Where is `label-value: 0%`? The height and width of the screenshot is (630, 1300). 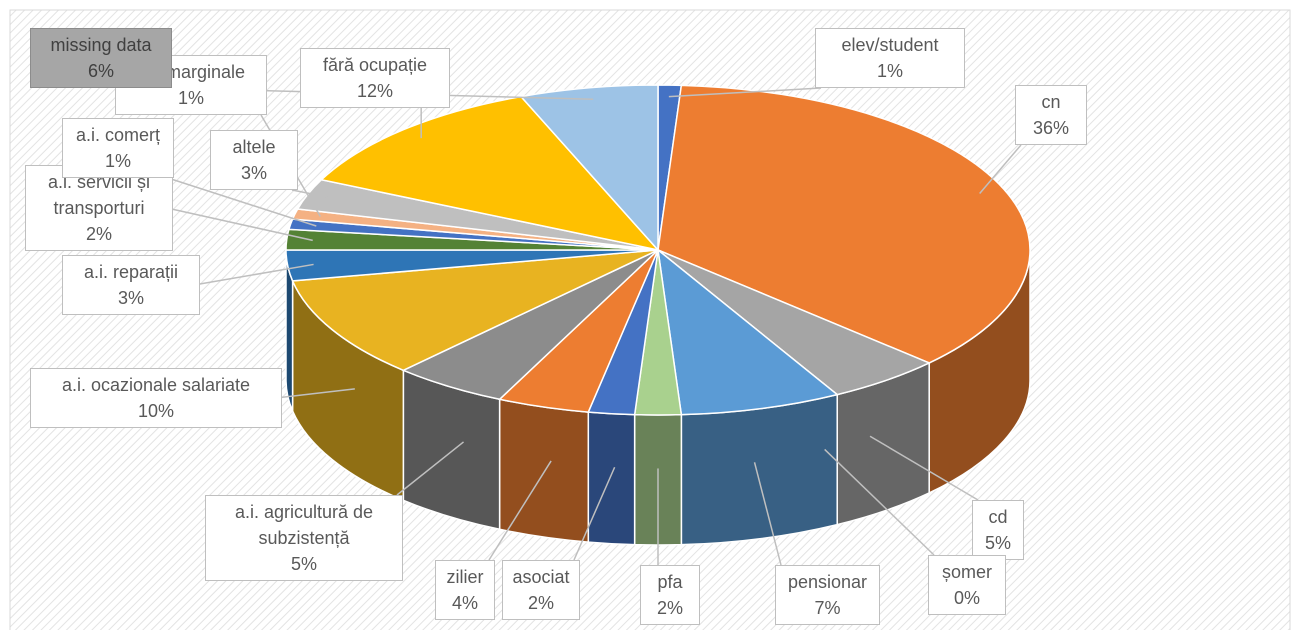 label-value: 0% is located at coordinates (966, 598).